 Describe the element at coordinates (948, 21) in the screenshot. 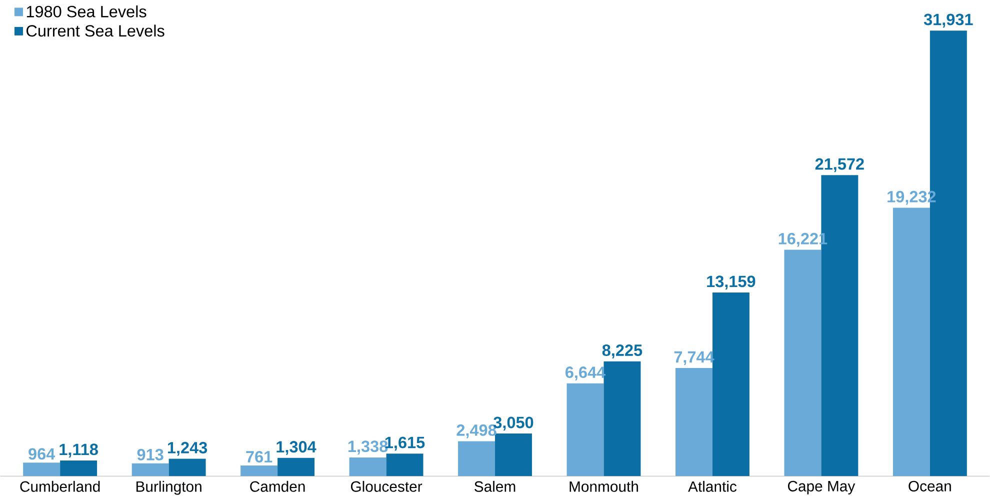

I see `data-label: 31,931` at that location.